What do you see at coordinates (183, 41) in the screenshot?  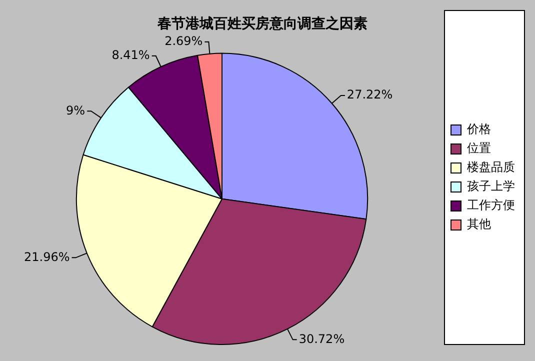 I see `data-label: 2.69%` at bounding box center [183, 41].